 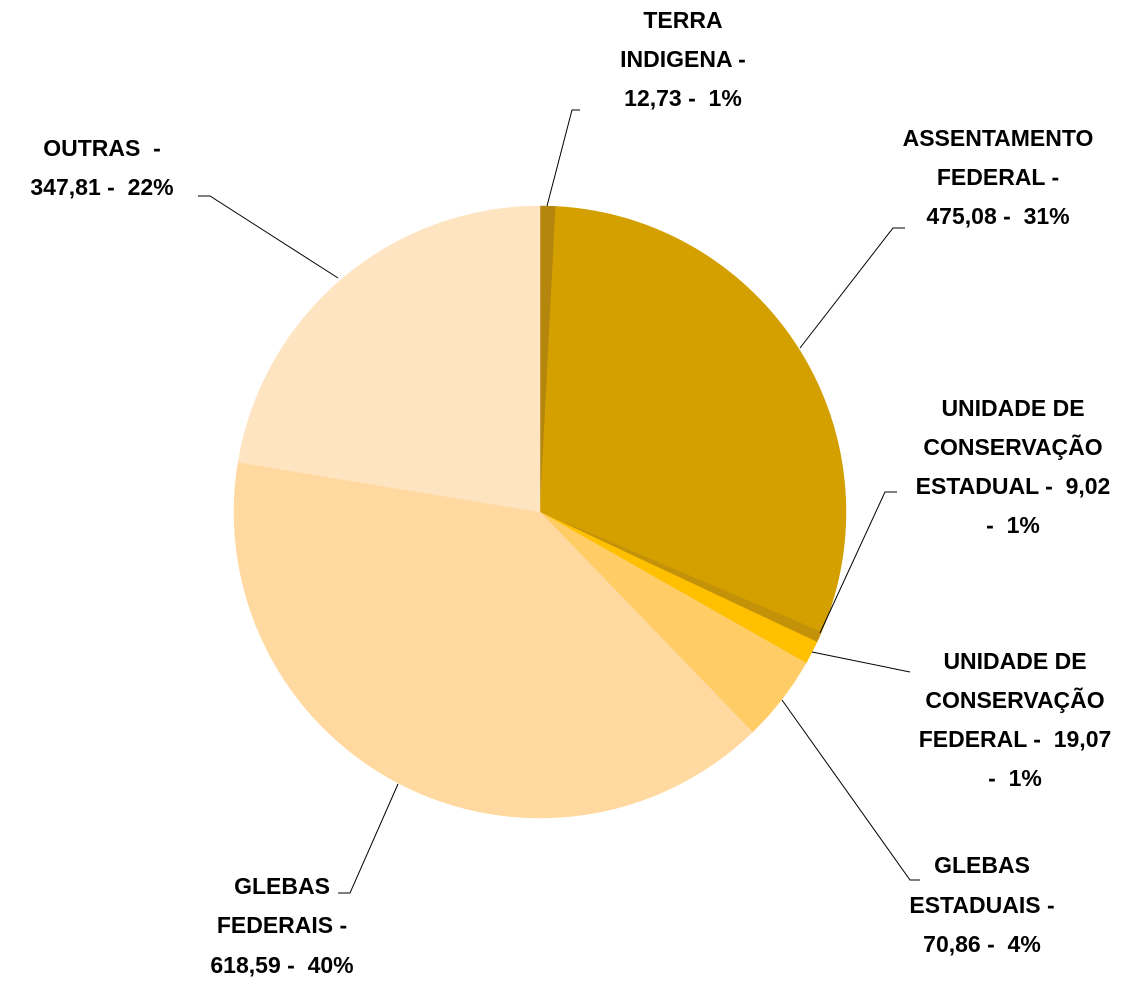 I want to click on slice-label: 70,86 - 4%, so click(x=982, y=944).